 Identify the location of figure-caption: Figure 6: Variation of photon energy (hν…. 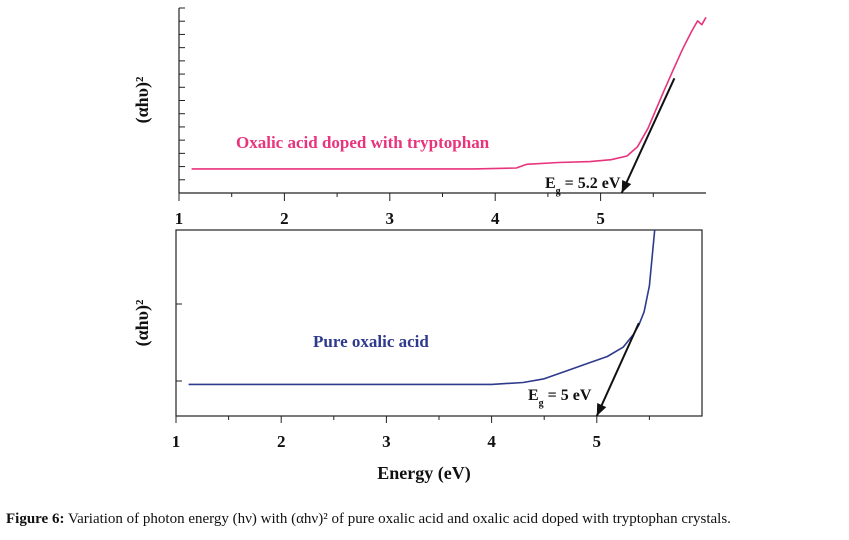
(426, 519).